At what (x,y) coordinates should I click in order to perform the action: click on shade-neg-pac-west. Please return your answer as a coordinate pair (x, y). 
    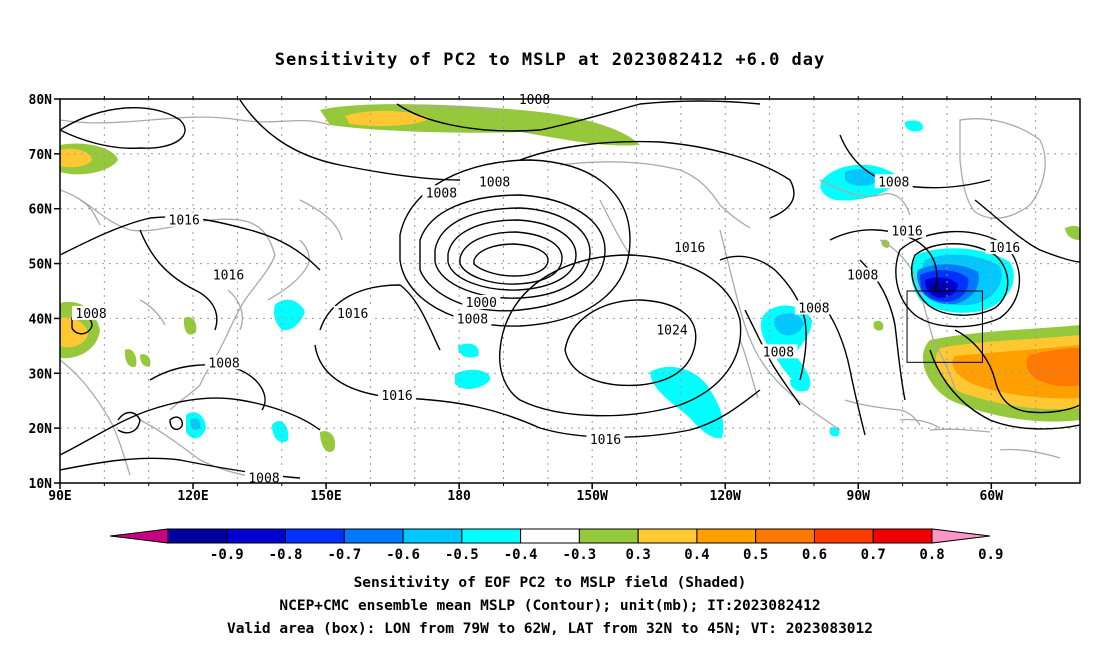
    Looking at the image, I should click on (280, 431).